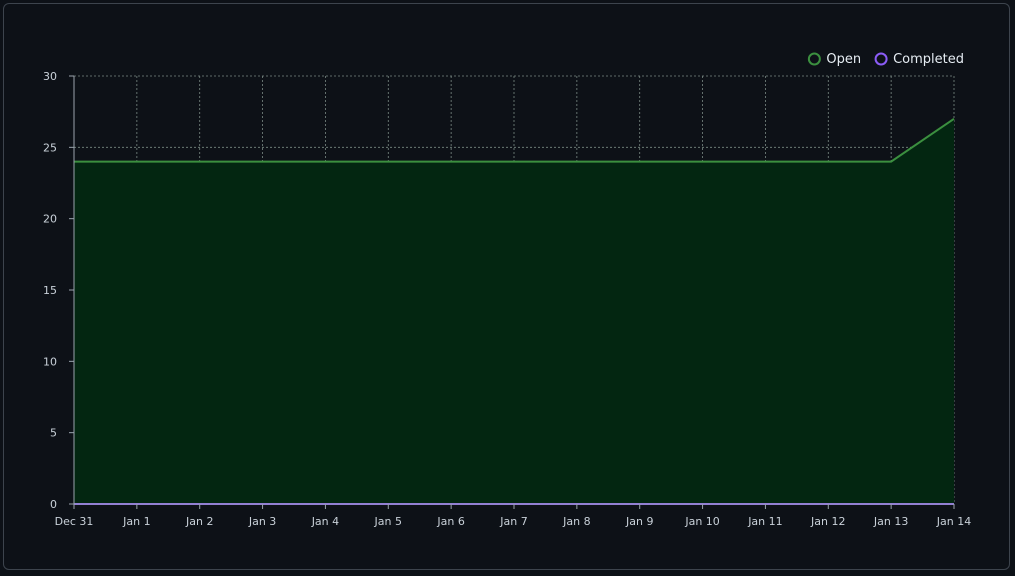  What do you see at coordinates (701, 521) in the screenshot?
I see `x-tick-label: Jan 10` at bounding box center [701, 521].